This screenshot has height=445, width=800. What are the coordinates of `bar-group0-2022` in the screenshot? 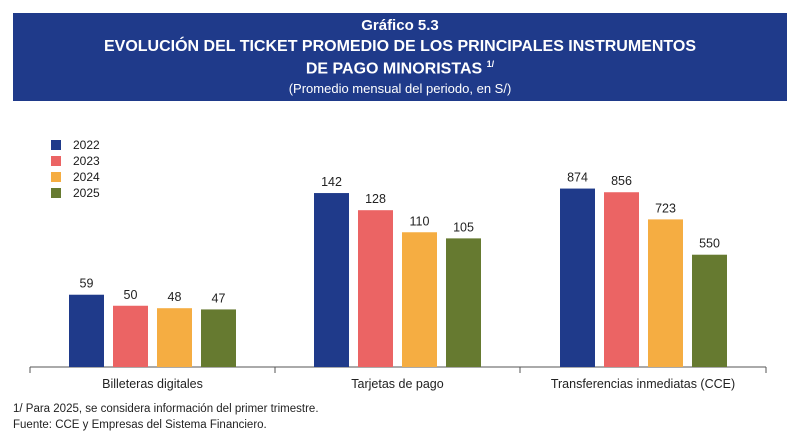 It's located at (86, 330).